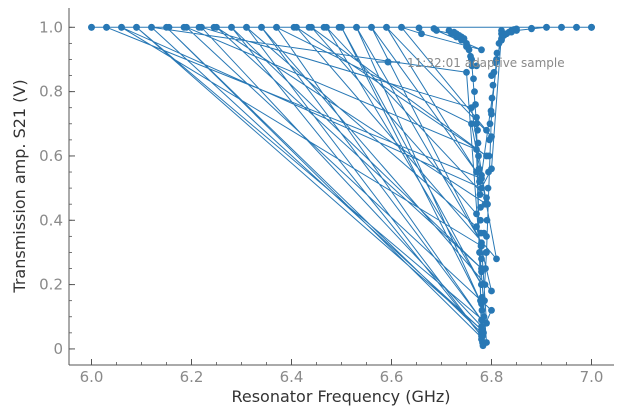 Image resolution: width=625 pixels, height=417 pixels. What do you see at coordinates (340, 396) in the screenshot?
I see `x-axis-label: Resonator Frequency (GHz)` at bounding box center [340, 396].